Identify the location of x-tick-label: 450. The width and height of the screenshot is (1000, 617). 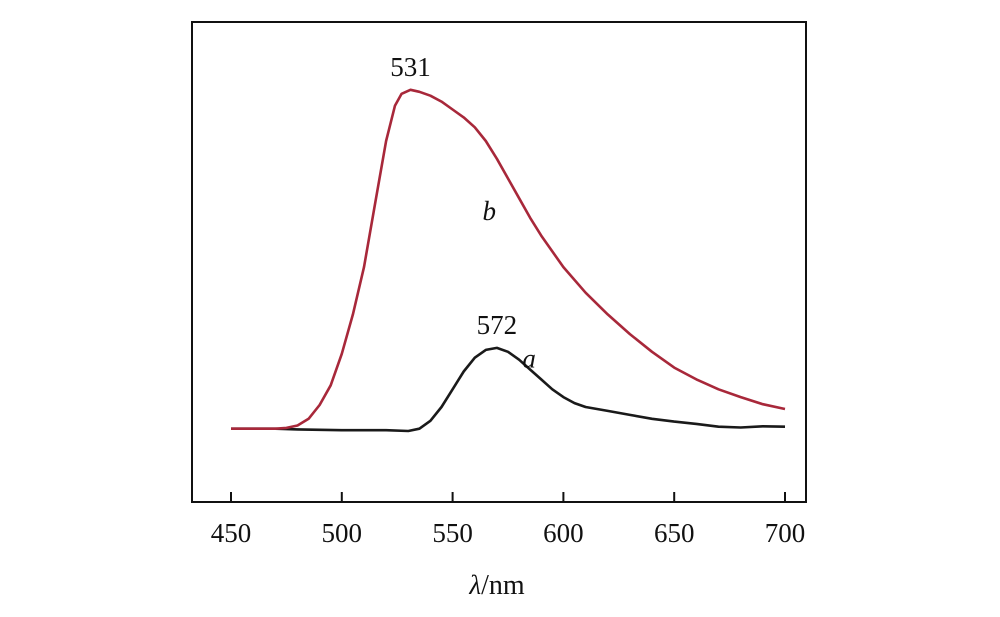
(231, 533).